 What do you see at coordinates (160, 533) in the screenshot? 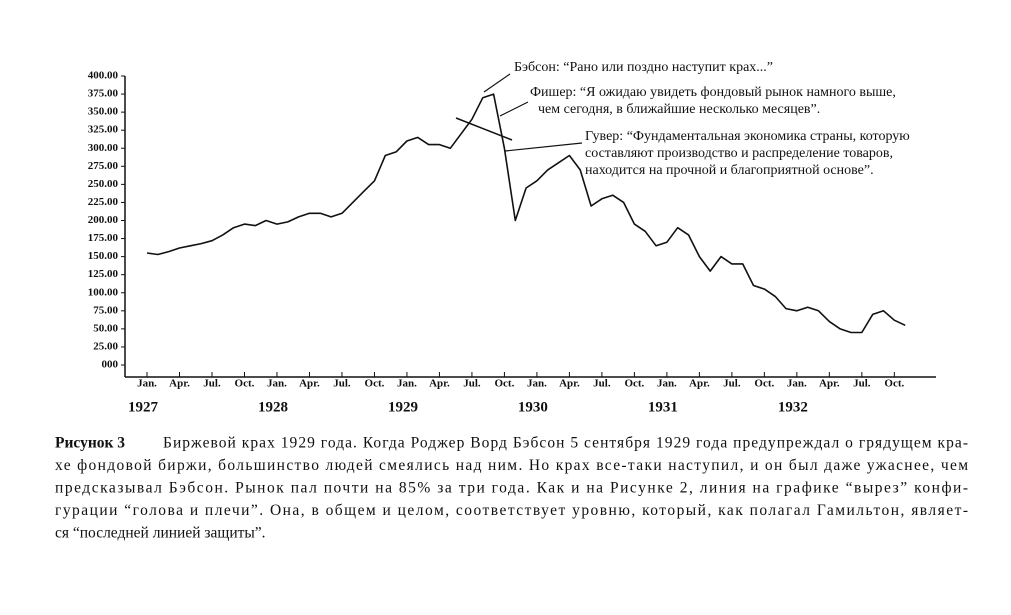
I see `caption-line: ся “последней линией защиты”.` at bounding box center [160, 533].